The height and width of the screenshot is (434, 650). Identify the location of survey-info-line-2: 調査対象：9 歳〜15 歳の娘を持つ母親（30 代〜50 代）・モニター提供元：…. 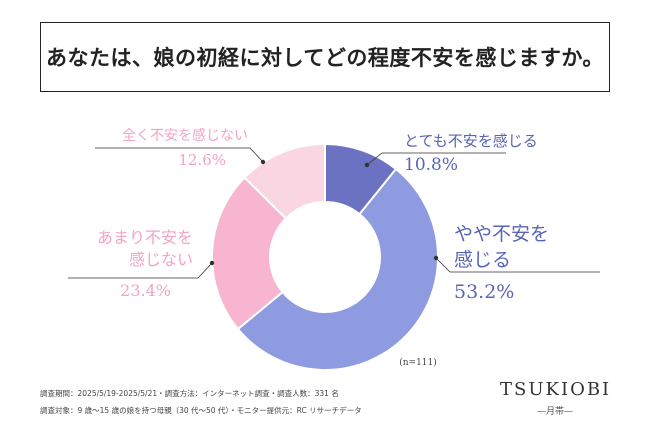
(201, 410).